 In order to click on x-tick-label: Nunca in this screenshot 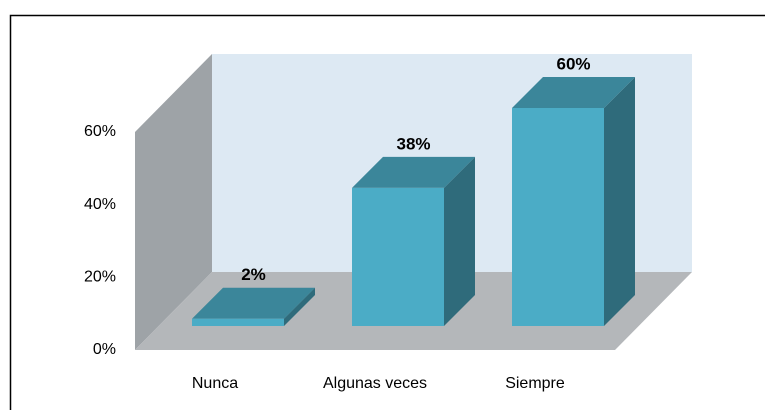, I will do `click(215, 383)`.